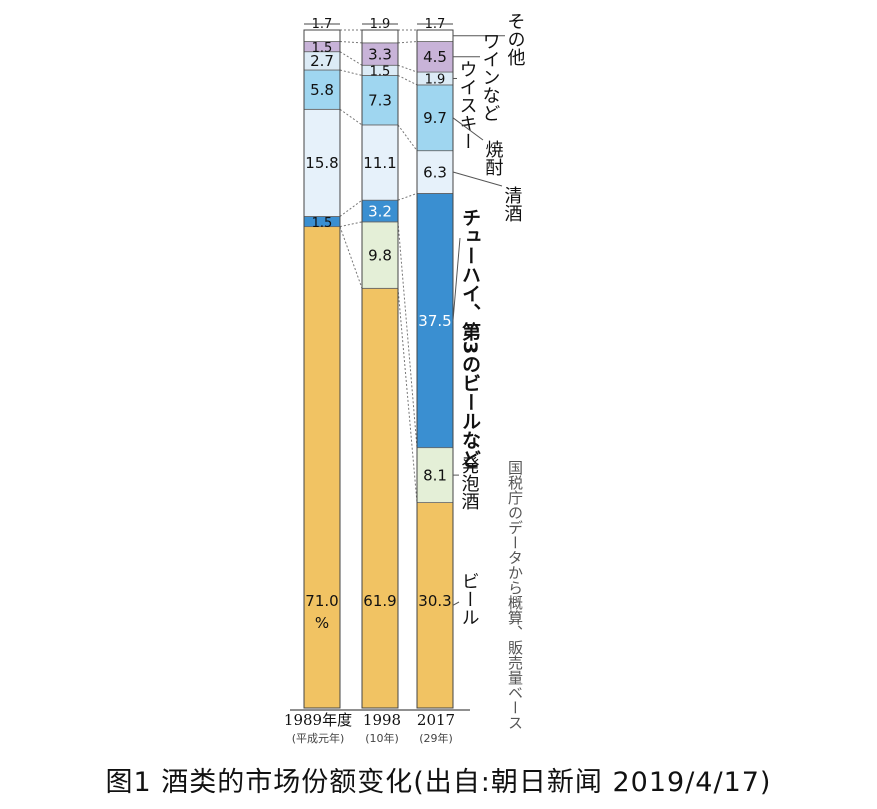 Image resolution: width=877 pixels, height=809 pixels. What do you see at coordinates (321, 163) in the screenshot?
I see `value-label: 15.8` at bounding box center [321, 163].